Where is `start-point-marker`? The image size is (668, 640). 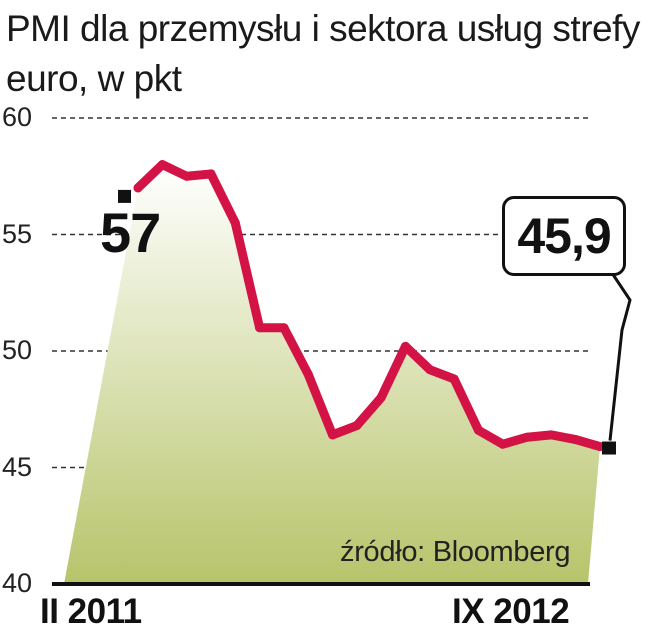 start-point-marker is located at coordinates (124, 196).